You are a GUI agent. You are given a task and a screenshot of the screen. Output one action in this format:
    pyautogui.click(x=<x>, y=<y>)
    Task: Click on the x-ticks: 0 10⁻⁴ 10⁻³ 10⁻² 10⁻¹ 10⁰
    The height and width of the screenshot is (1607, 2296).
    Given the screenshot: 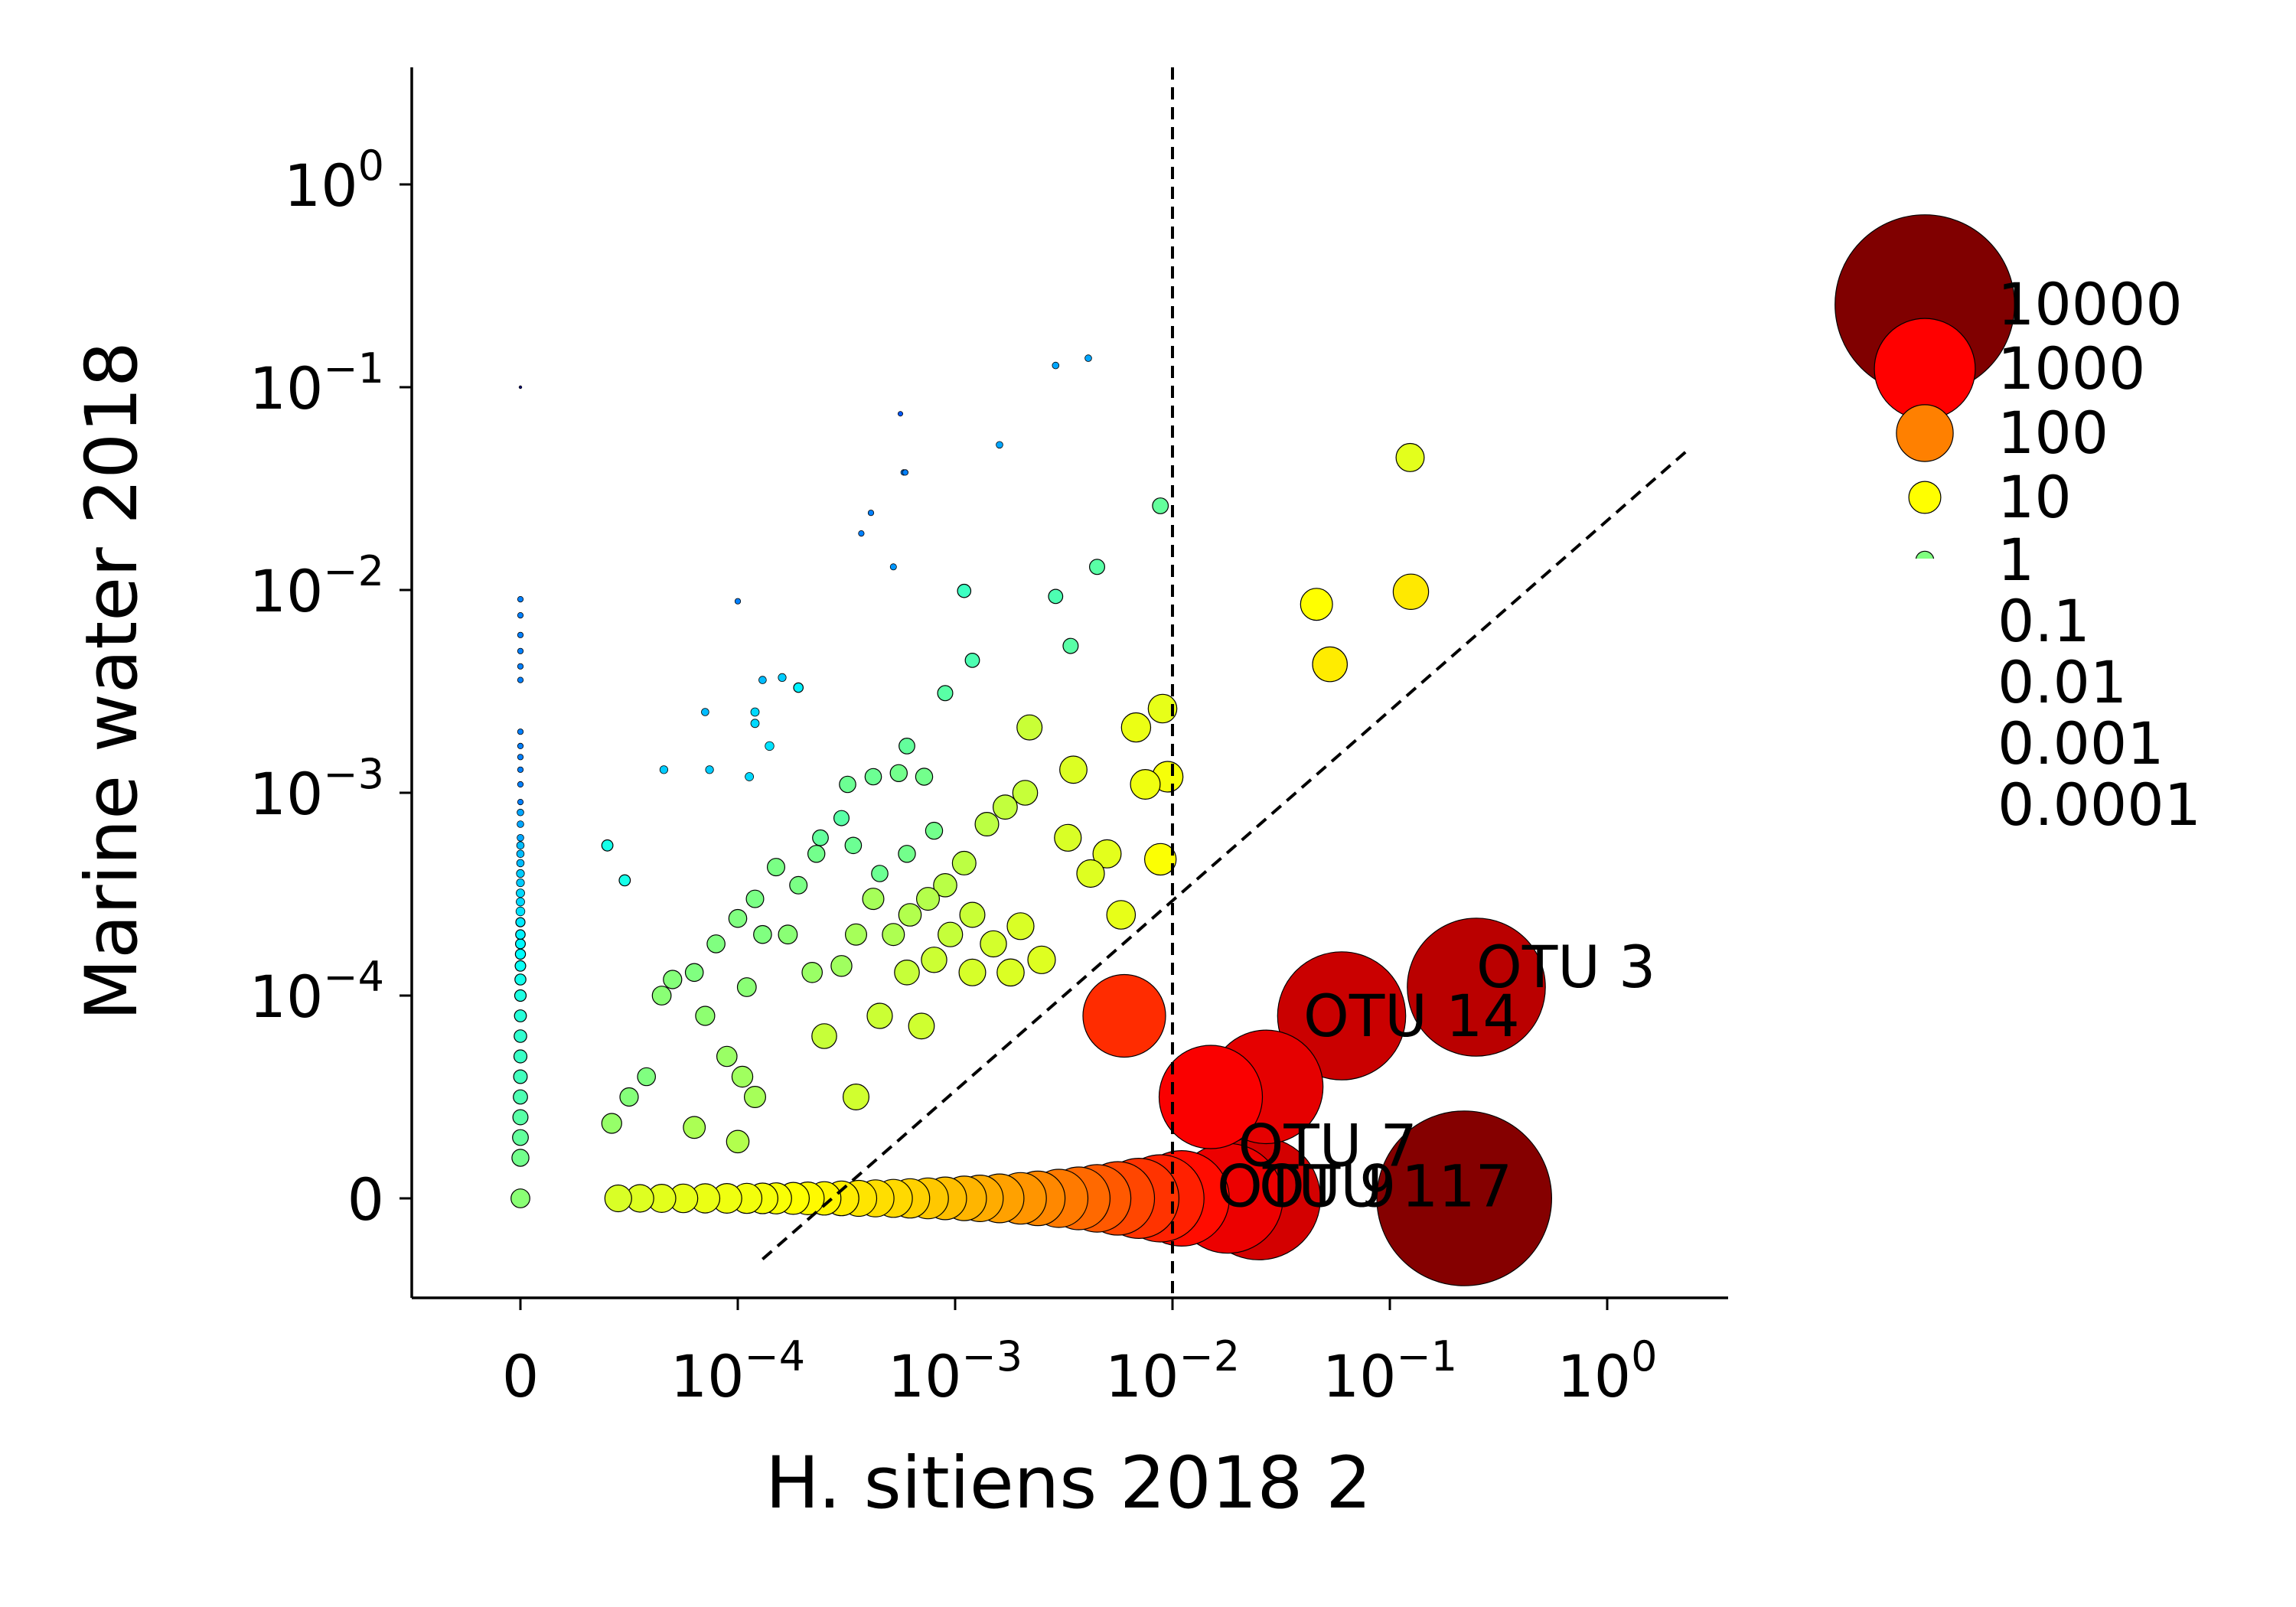 What is the action you would take?
    pyautogui.click(x=1080, y=1354)
    